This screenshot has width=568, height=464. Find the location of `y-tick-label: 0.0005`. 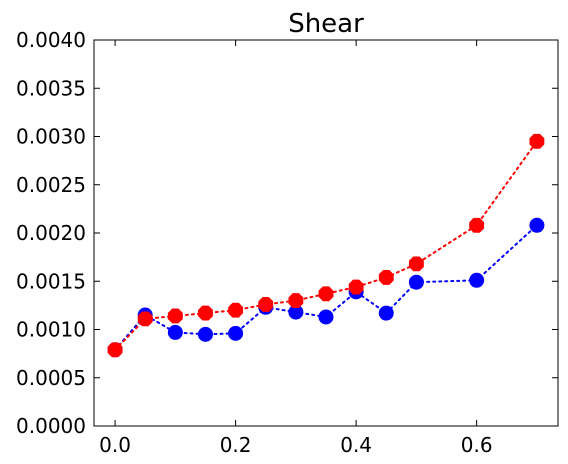

y-tick-label: 0.0005 is located at coordinates (51, 378).